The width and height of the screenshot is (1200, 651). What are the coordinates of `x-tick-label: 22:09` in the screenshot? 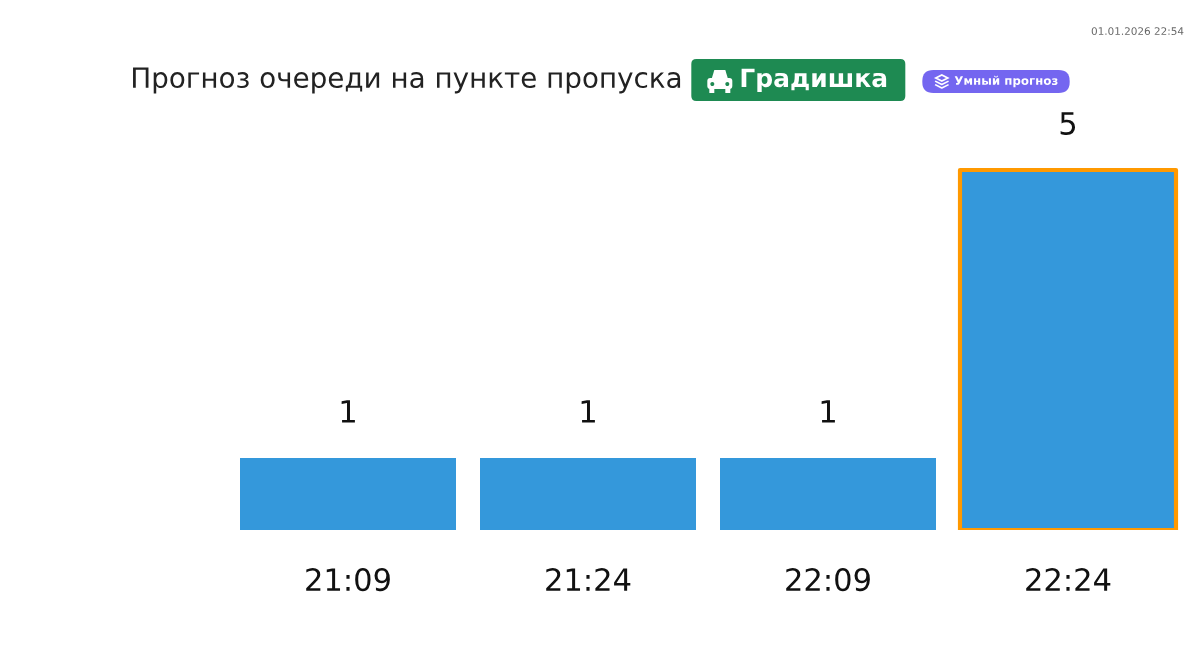 It's located at (828, 580).